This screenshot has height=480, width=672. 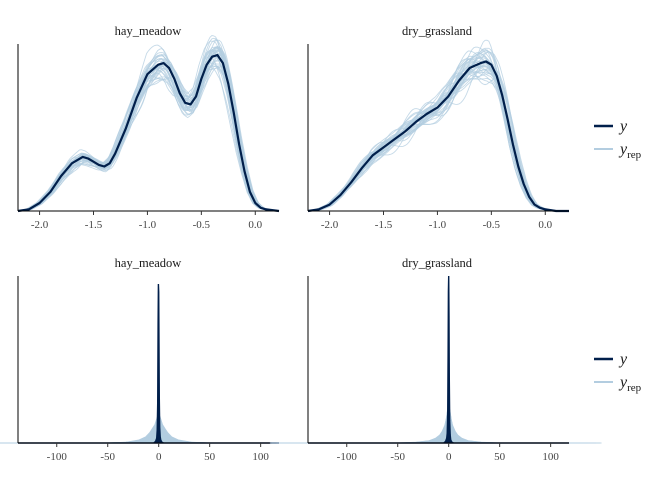 I want to click on legend-bottom: y yrep, so click(x=618, y=372).